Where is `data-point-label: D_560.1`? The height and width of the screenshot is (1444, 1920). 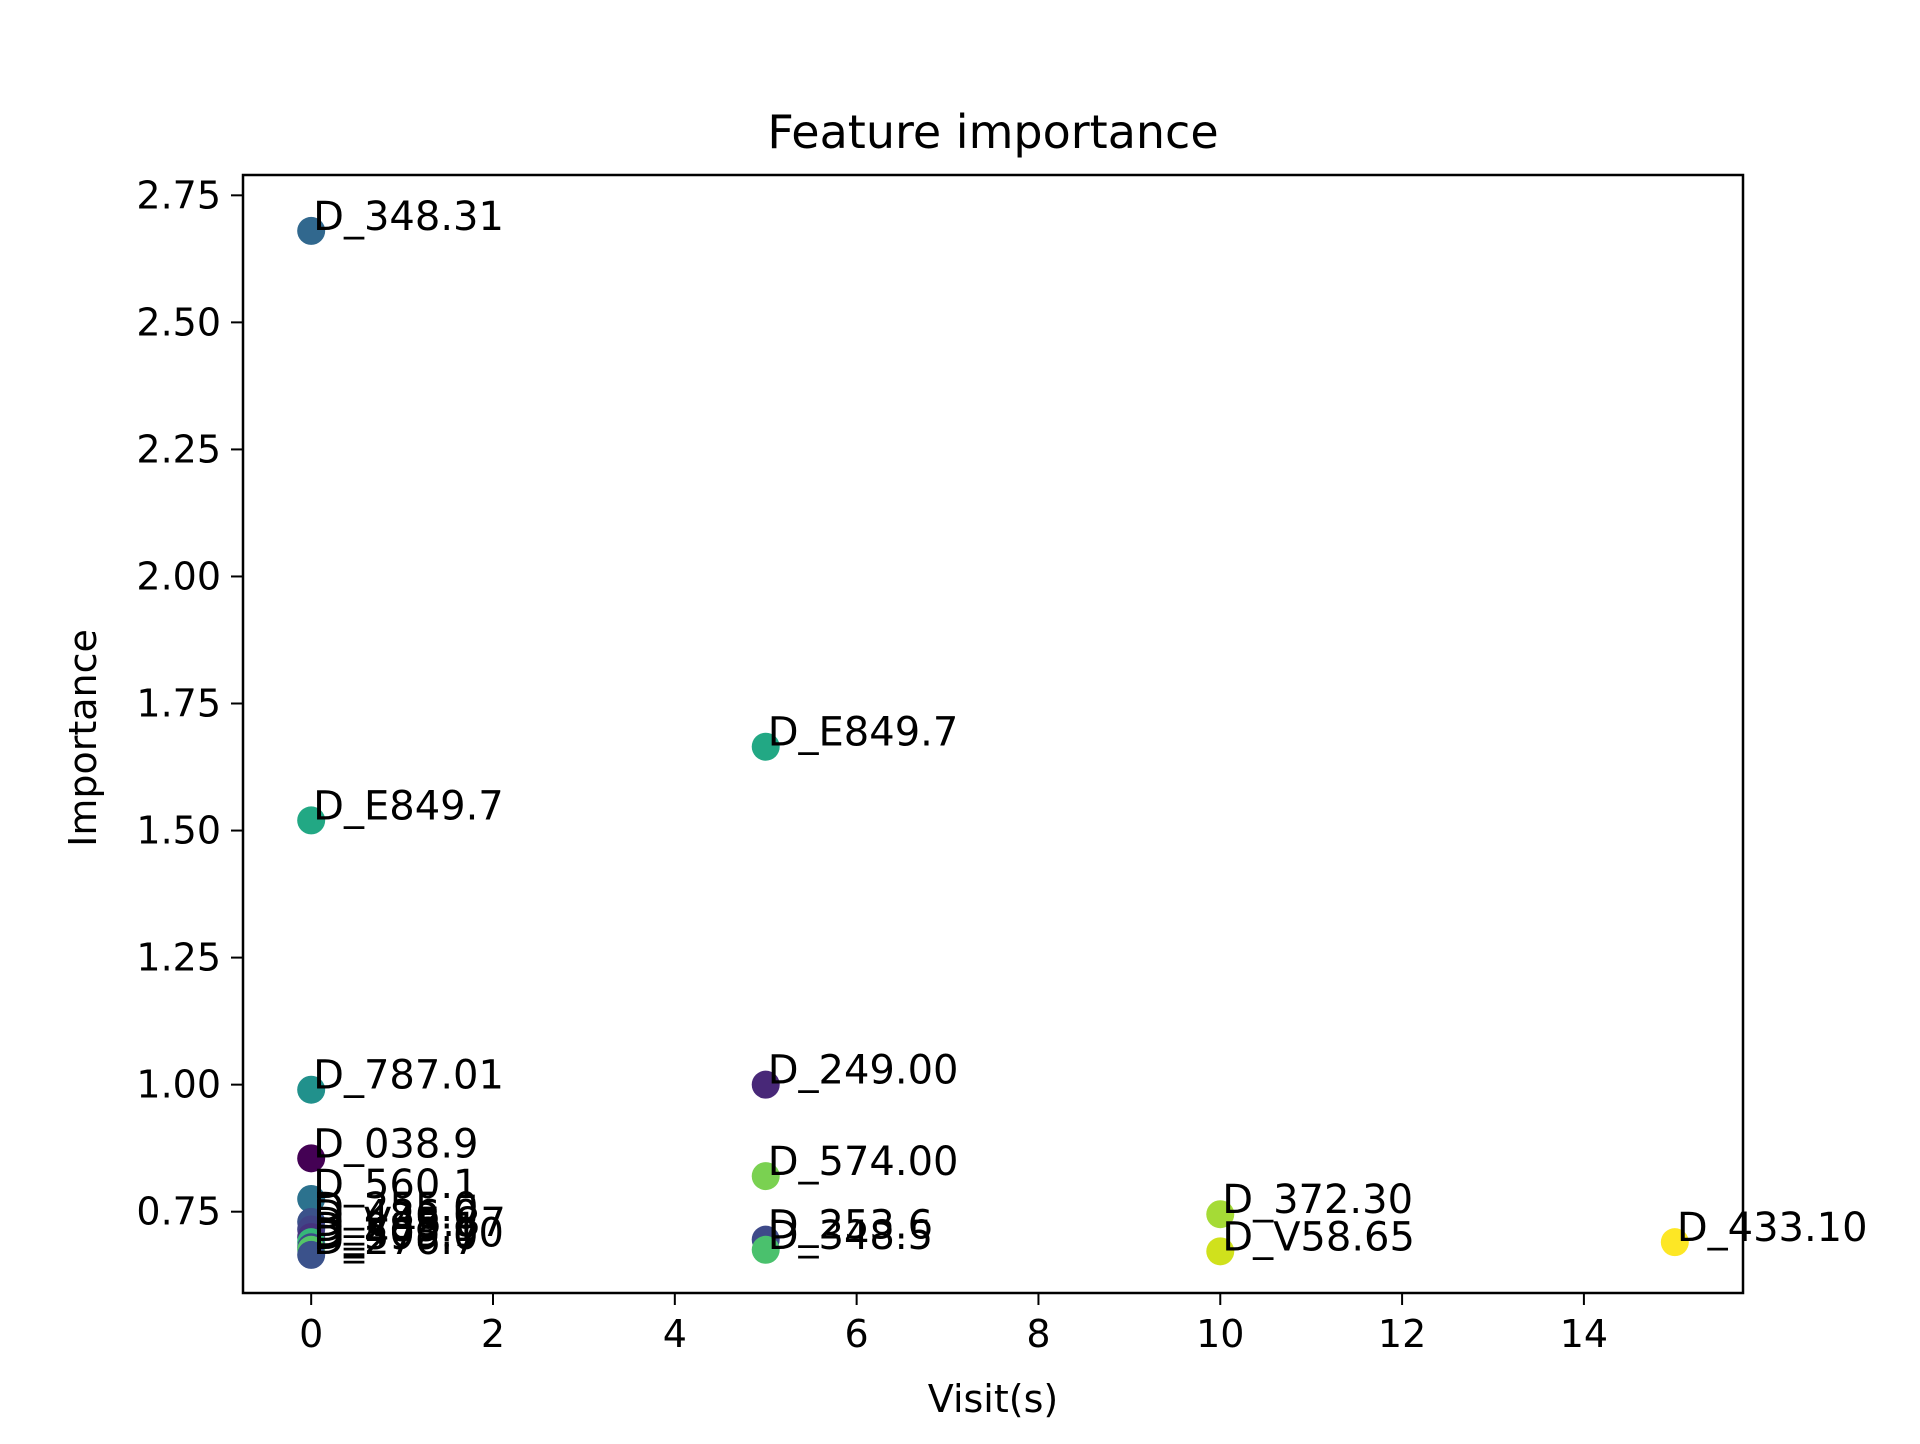 data-point-label: D_560.1 is located at coordinates (395, 1185).